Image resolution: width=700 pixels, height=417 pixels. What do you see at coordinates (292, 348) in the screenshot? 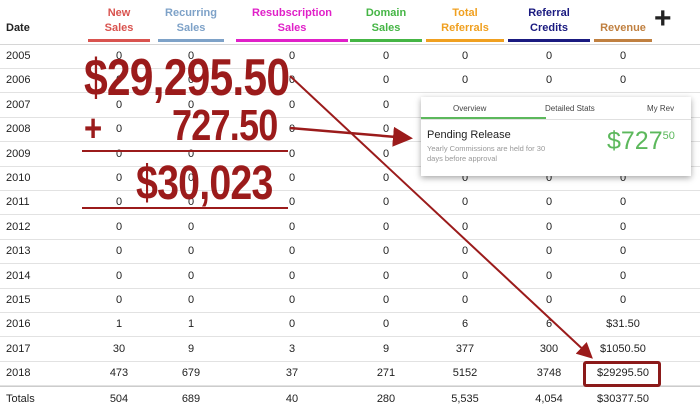
I see `table-cell: 3` at bounding box center [292, 348].